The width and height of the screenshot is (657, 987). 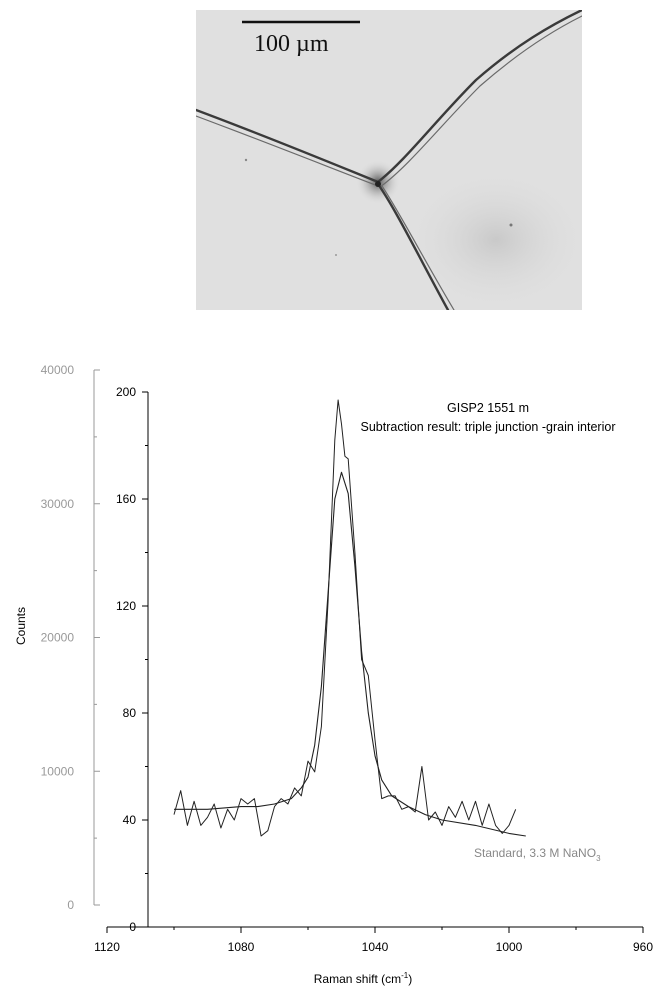 I want to click on outer-y-tick-label: 0, so click(x=70, y=905).